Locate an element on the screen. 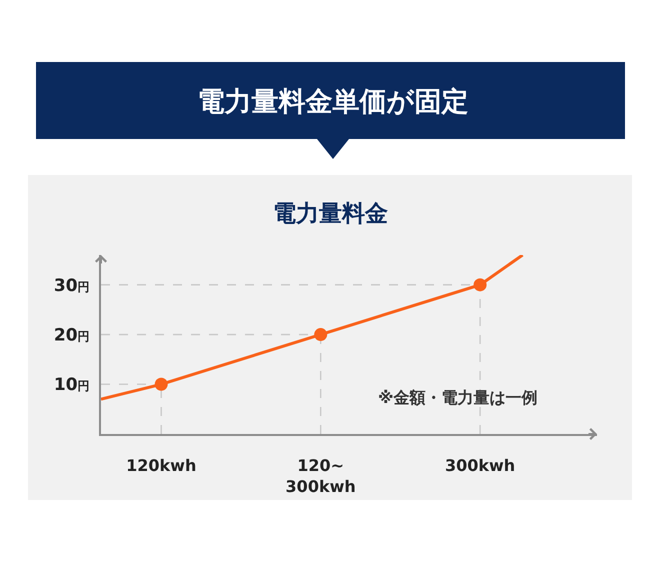 This screenshot has width=660, height=568. x-tick-label: 300kwh is located at coordinates (480, 466).